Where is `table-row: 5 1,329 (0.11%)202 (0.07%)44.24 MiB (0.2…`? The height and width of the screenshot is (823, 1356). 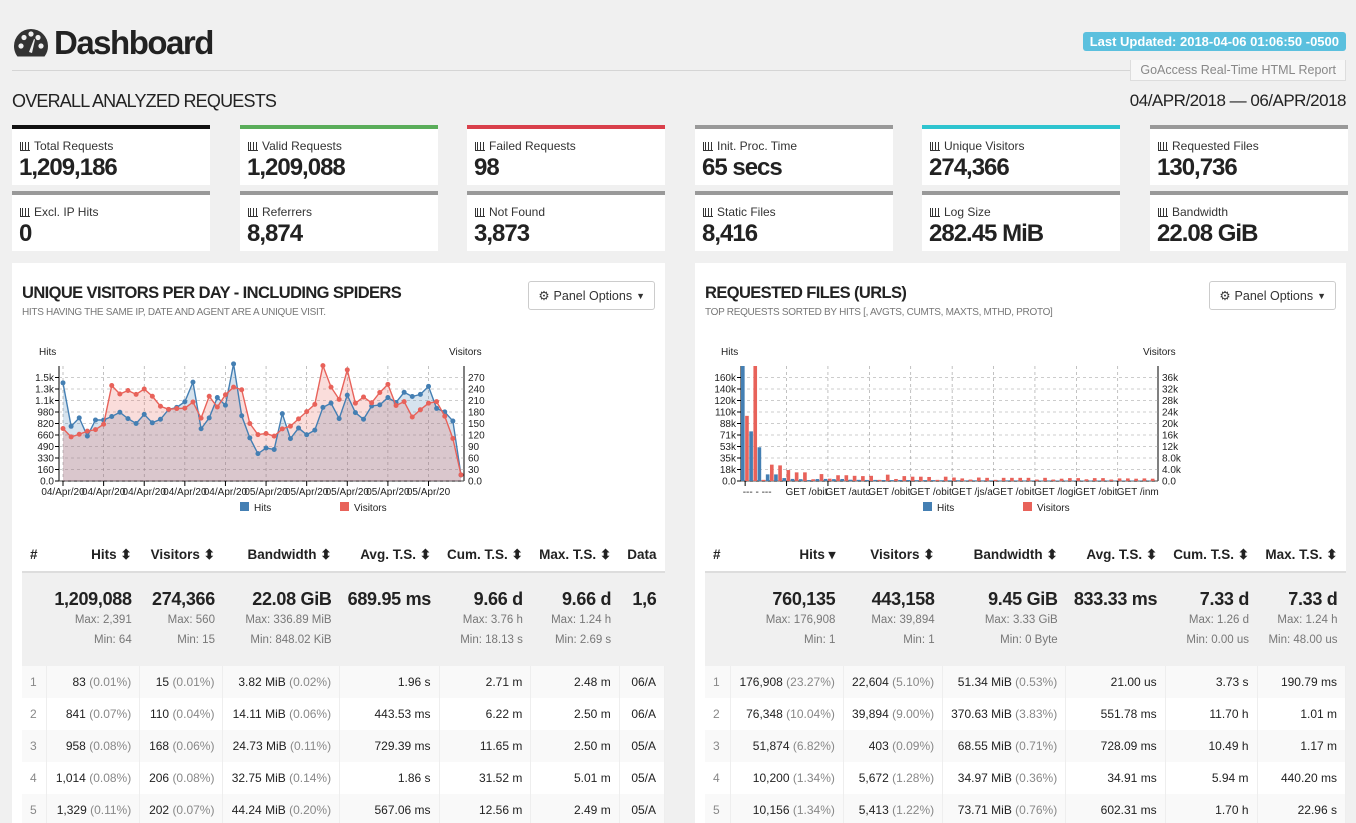 table-row: 5 1,329 (0.11%)202 (0.07%)44.24 MiB (0.2… is located at coordinates (343, 808).